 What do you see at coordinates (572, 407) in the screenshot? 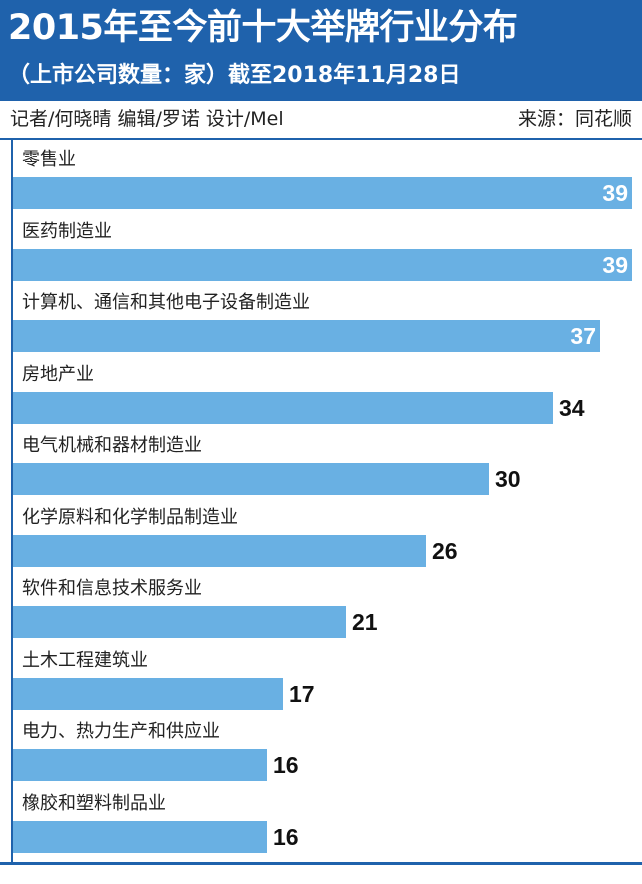
I see `value-label: 34` at bounding box center [572, 407].